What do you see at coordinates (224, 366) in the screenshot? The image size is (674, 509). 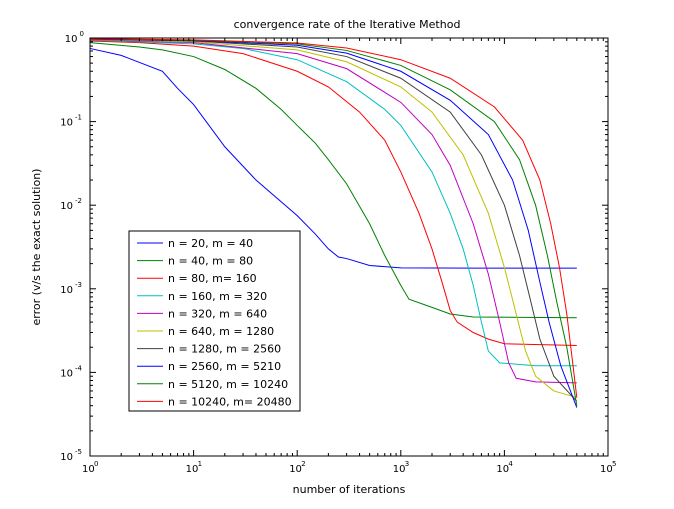 I see `legend-label: n = 2560, m = 5210` at bounding box center [224, 366].